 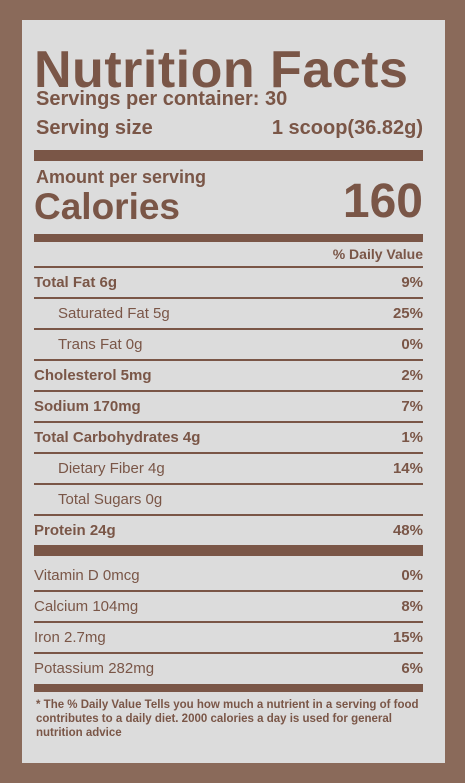 What do you see at coordinates (107, 206) in the screenshot?
I see `calories-label: Calories` at bounding box center [107, 206].